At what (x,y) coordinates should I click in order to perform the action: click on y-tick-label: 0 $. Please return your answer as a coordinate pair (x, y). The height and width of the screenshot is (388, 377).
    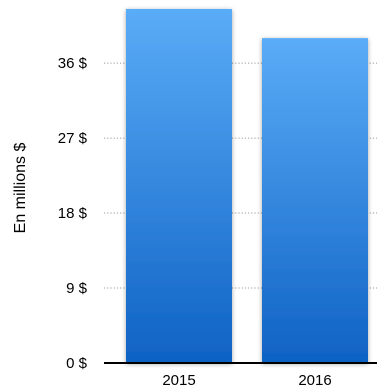
    Looking at the image, I should click on (77, 363).